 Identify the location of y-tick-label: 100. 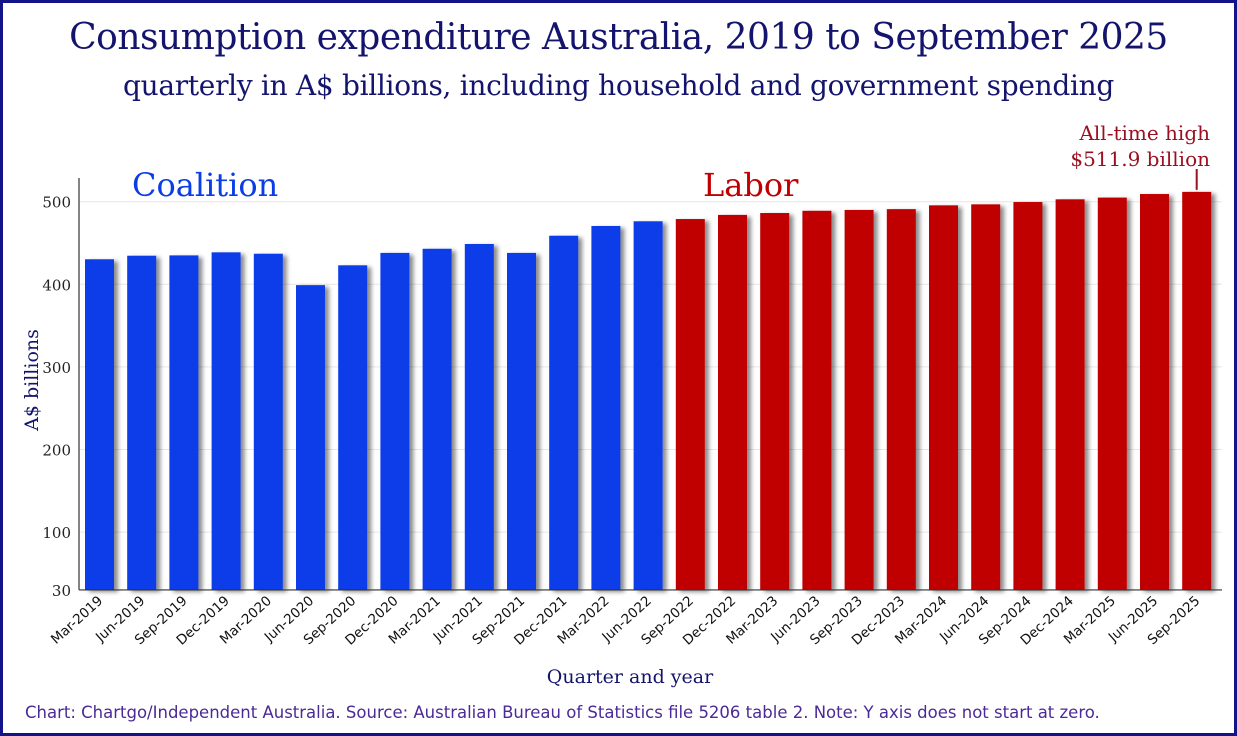
(56, 533).